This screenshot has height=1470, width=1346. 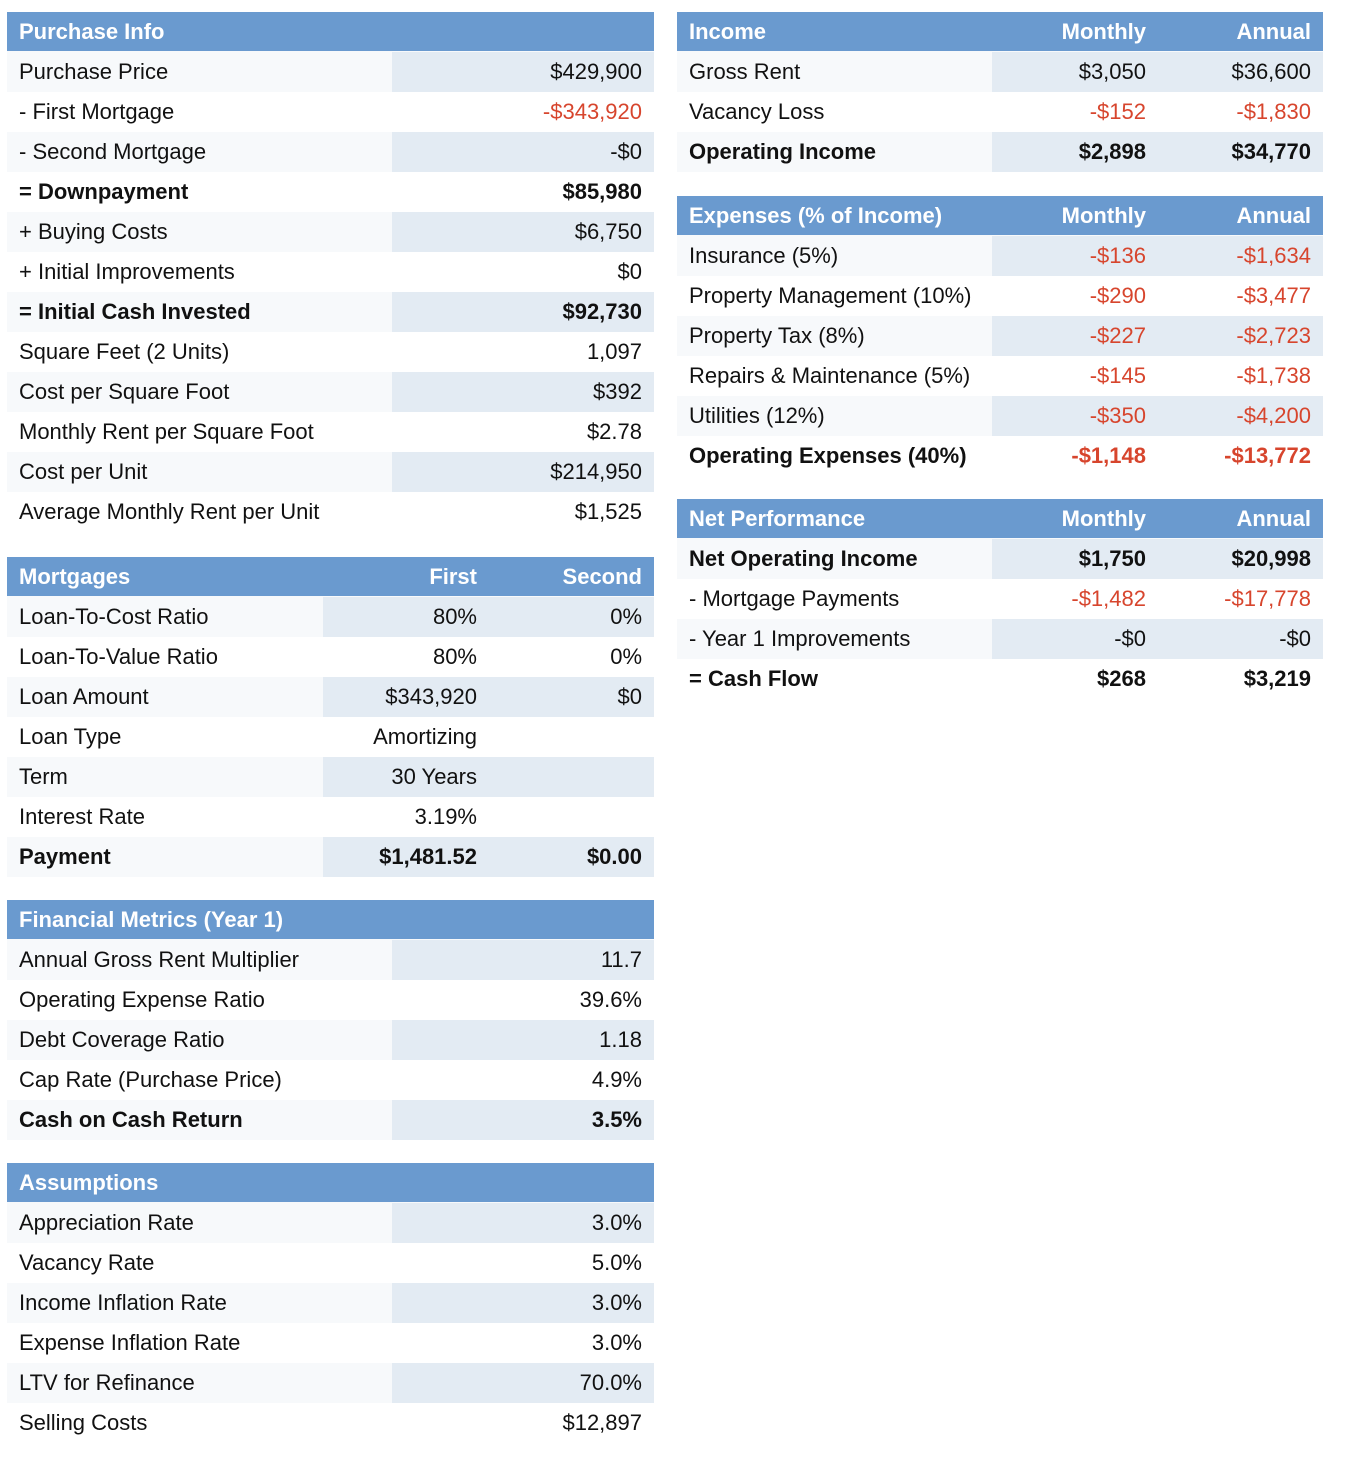 What do you see at coordinates (1240, 336) in the screenshot?
I see `annual-value: -$2,723` at bounding box center [1240, 336].